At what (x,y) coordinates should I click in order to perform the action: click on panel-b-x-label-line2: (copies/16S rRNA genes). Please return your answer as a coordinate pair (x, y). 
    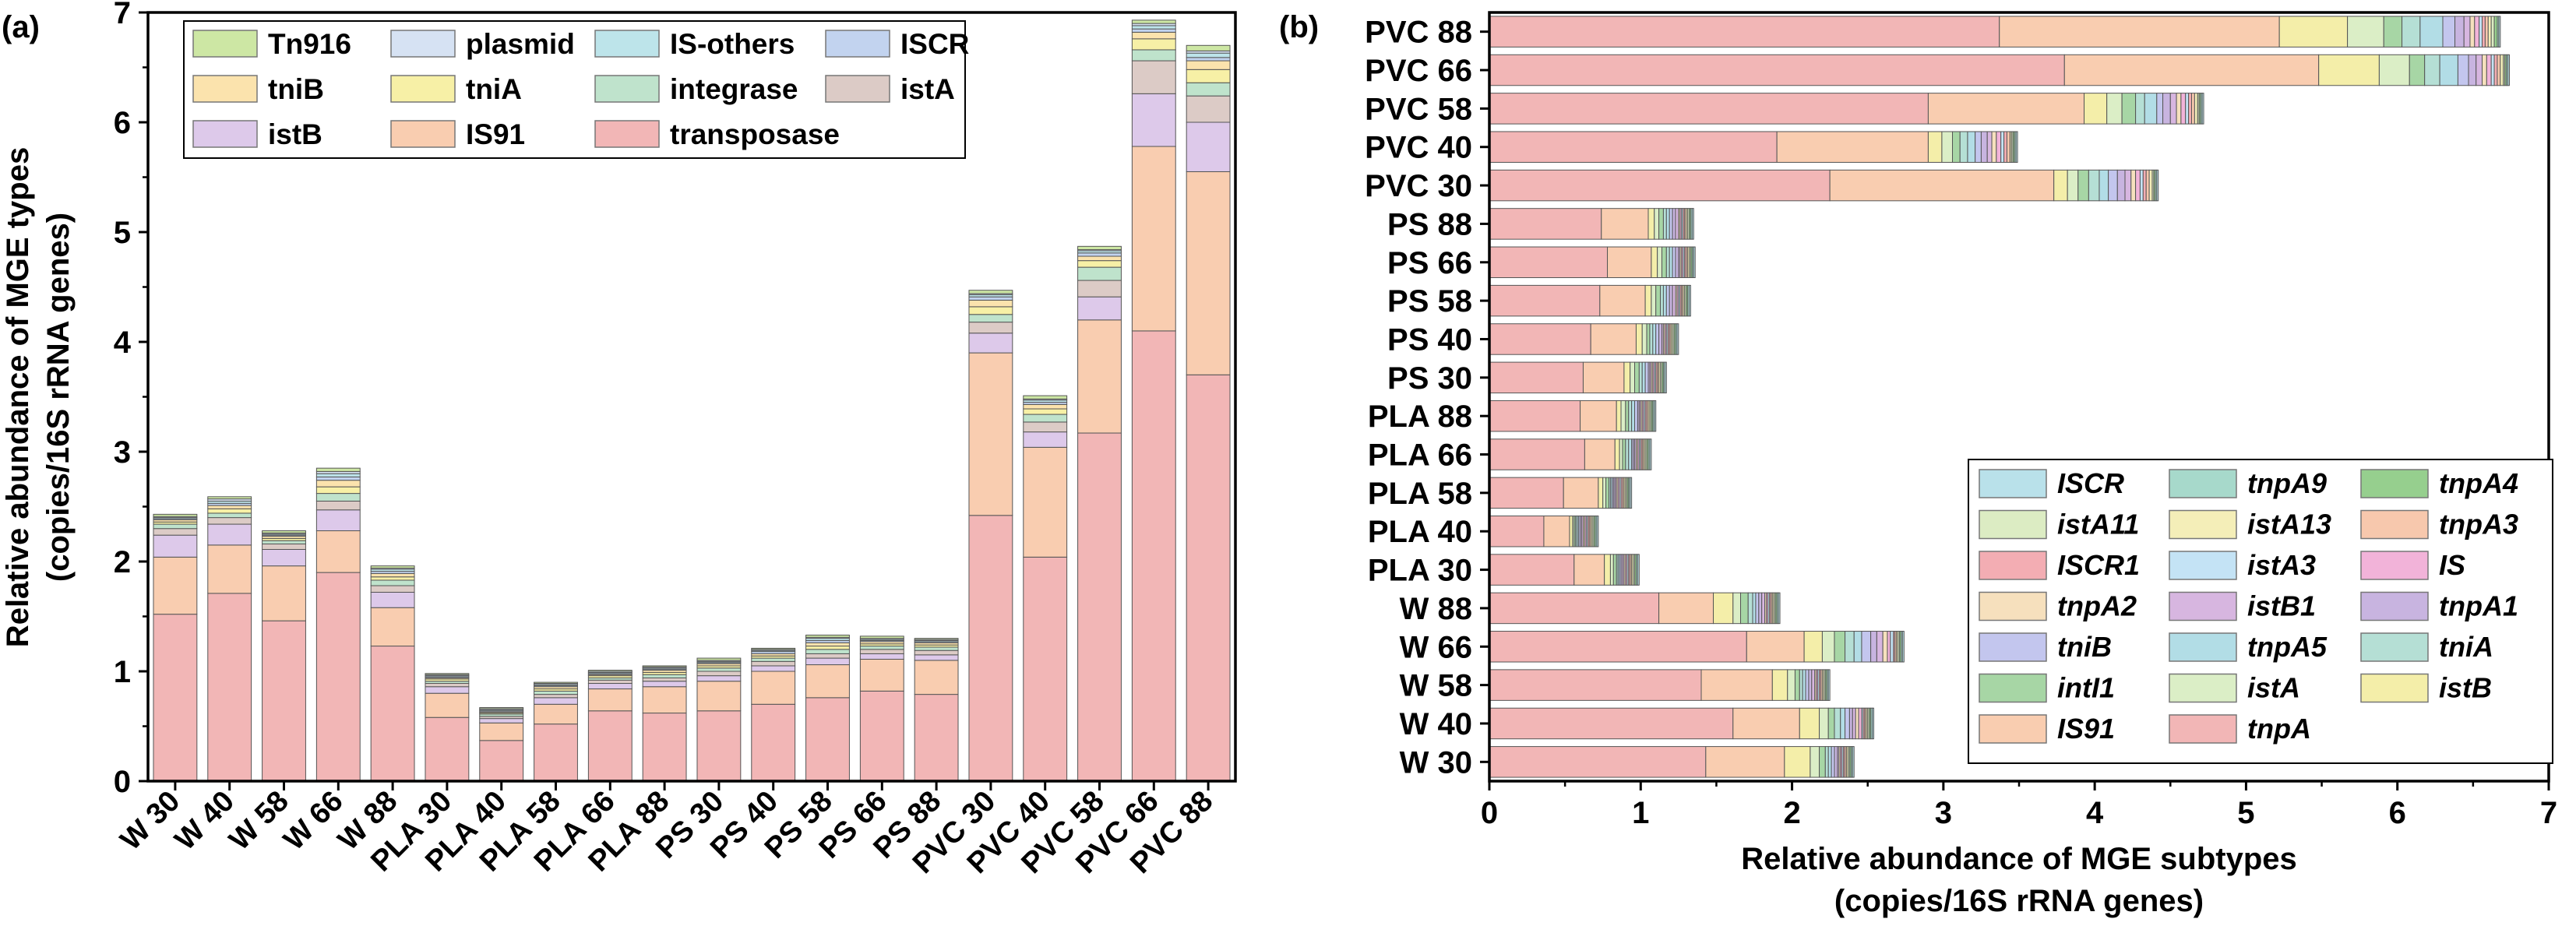
    Looking at the image, I should click on (2019, 901).